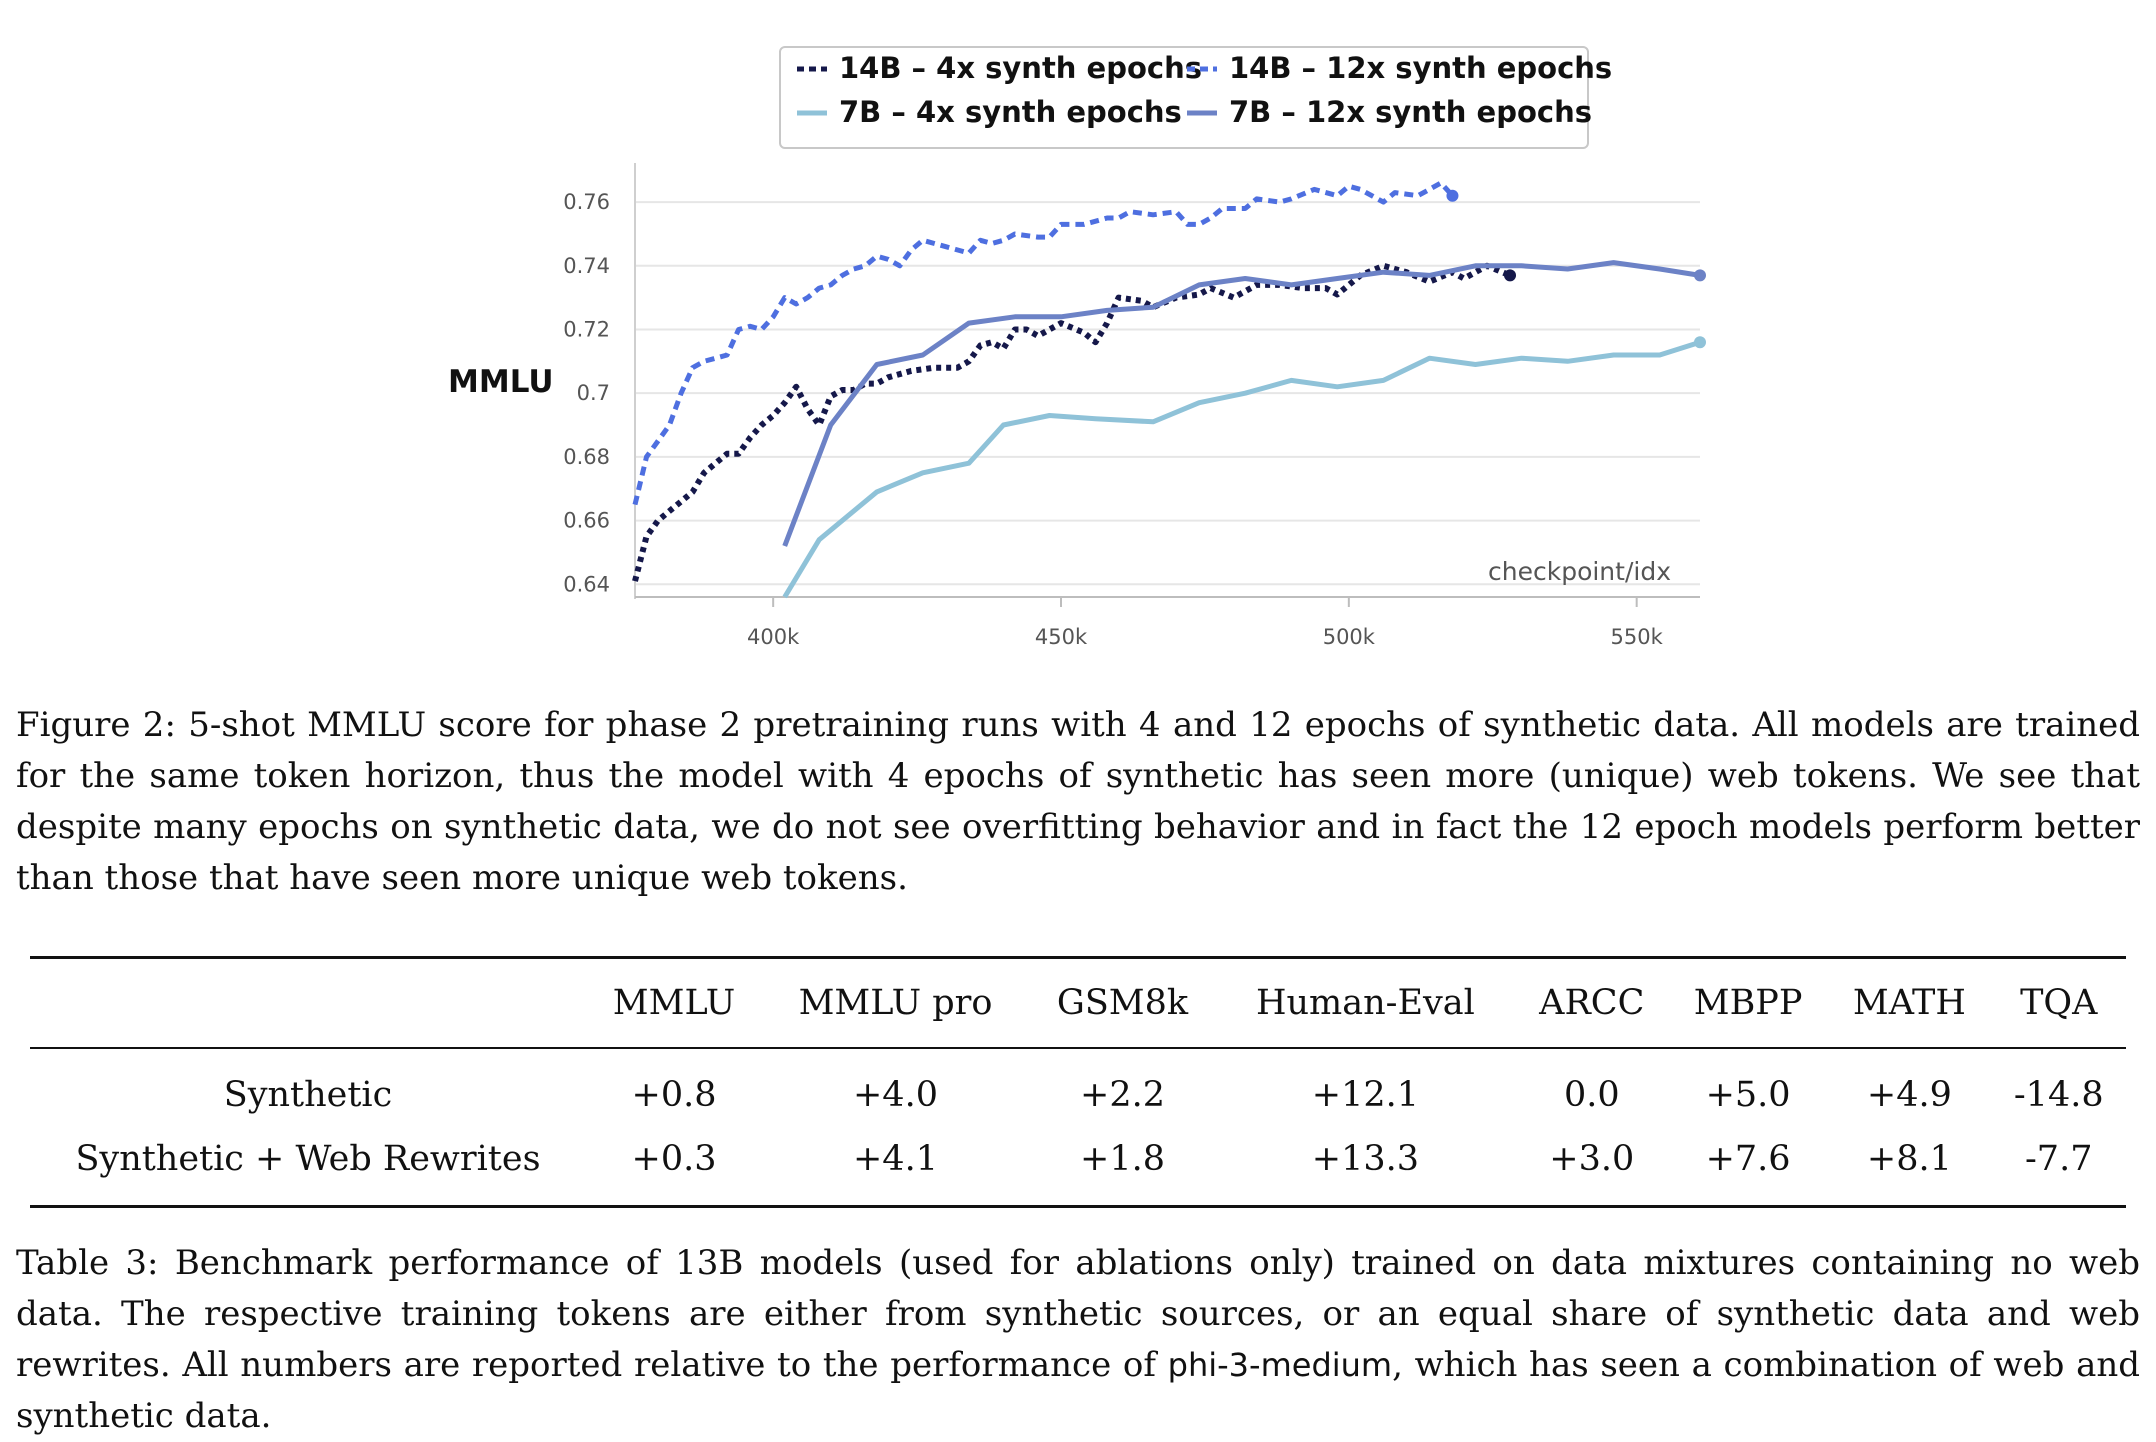 This screenshot has height=1442, width=2156. What do you see at coordinates (1365, 1003) in the screenshot?
I see `column-header: Human-Eval` at bounding box center [1365, 1003].